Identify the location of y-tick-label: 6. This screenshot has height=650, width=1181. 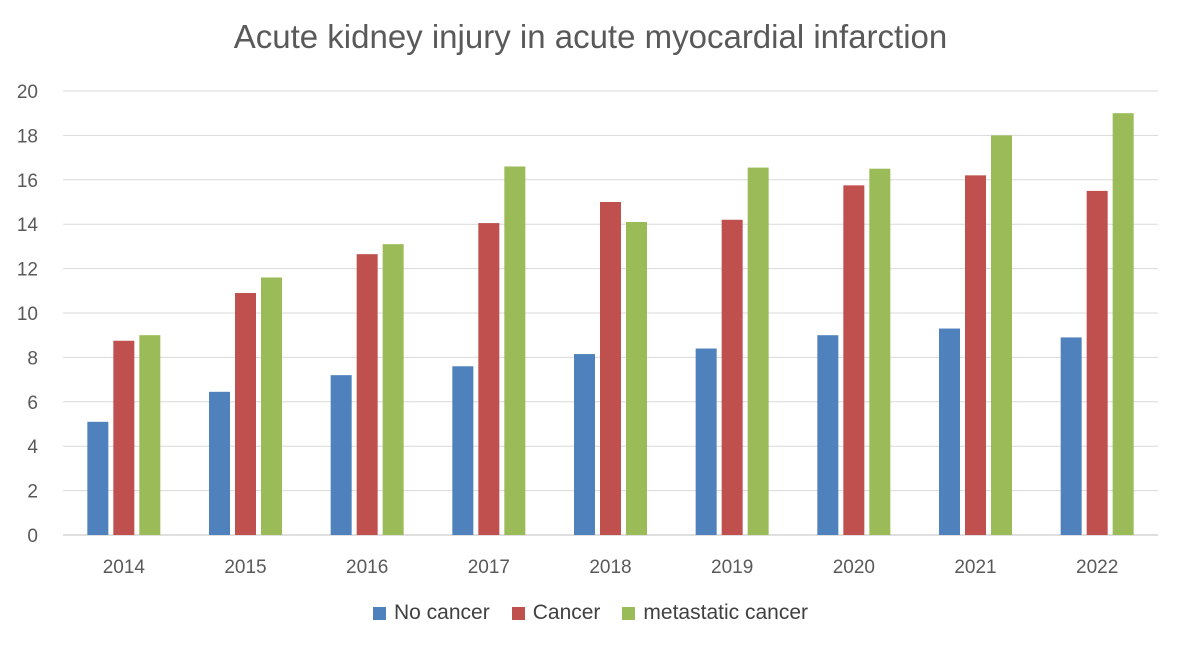
(32, 403).